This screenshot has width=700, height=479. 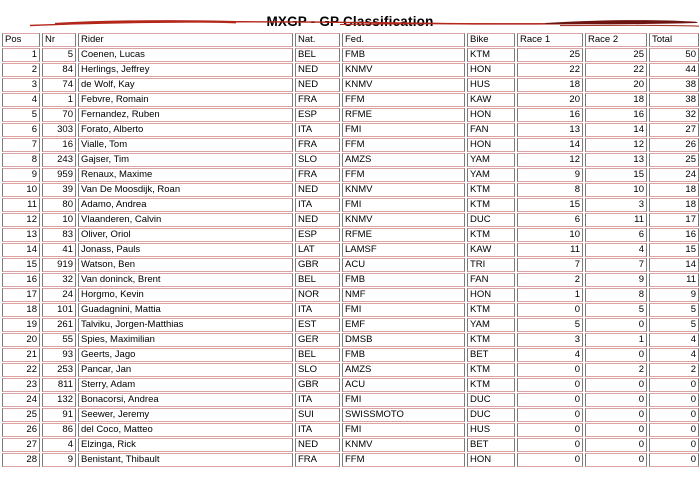 I want to click on column-header-pos: Pos, so click(x=21, y=40).